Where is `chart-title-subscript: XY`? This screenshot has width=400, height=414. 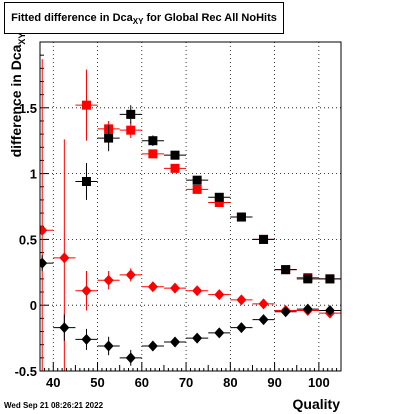
chart-title-subscript: XY is located at coordinates (138, 22).